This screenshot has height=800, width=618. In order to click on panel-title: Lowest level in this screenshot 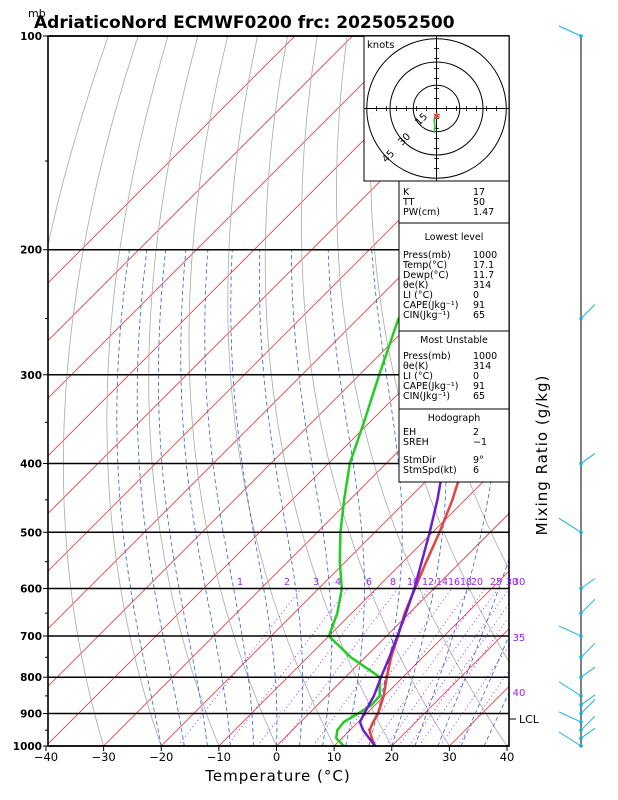, I will do `click(454, 237)`.